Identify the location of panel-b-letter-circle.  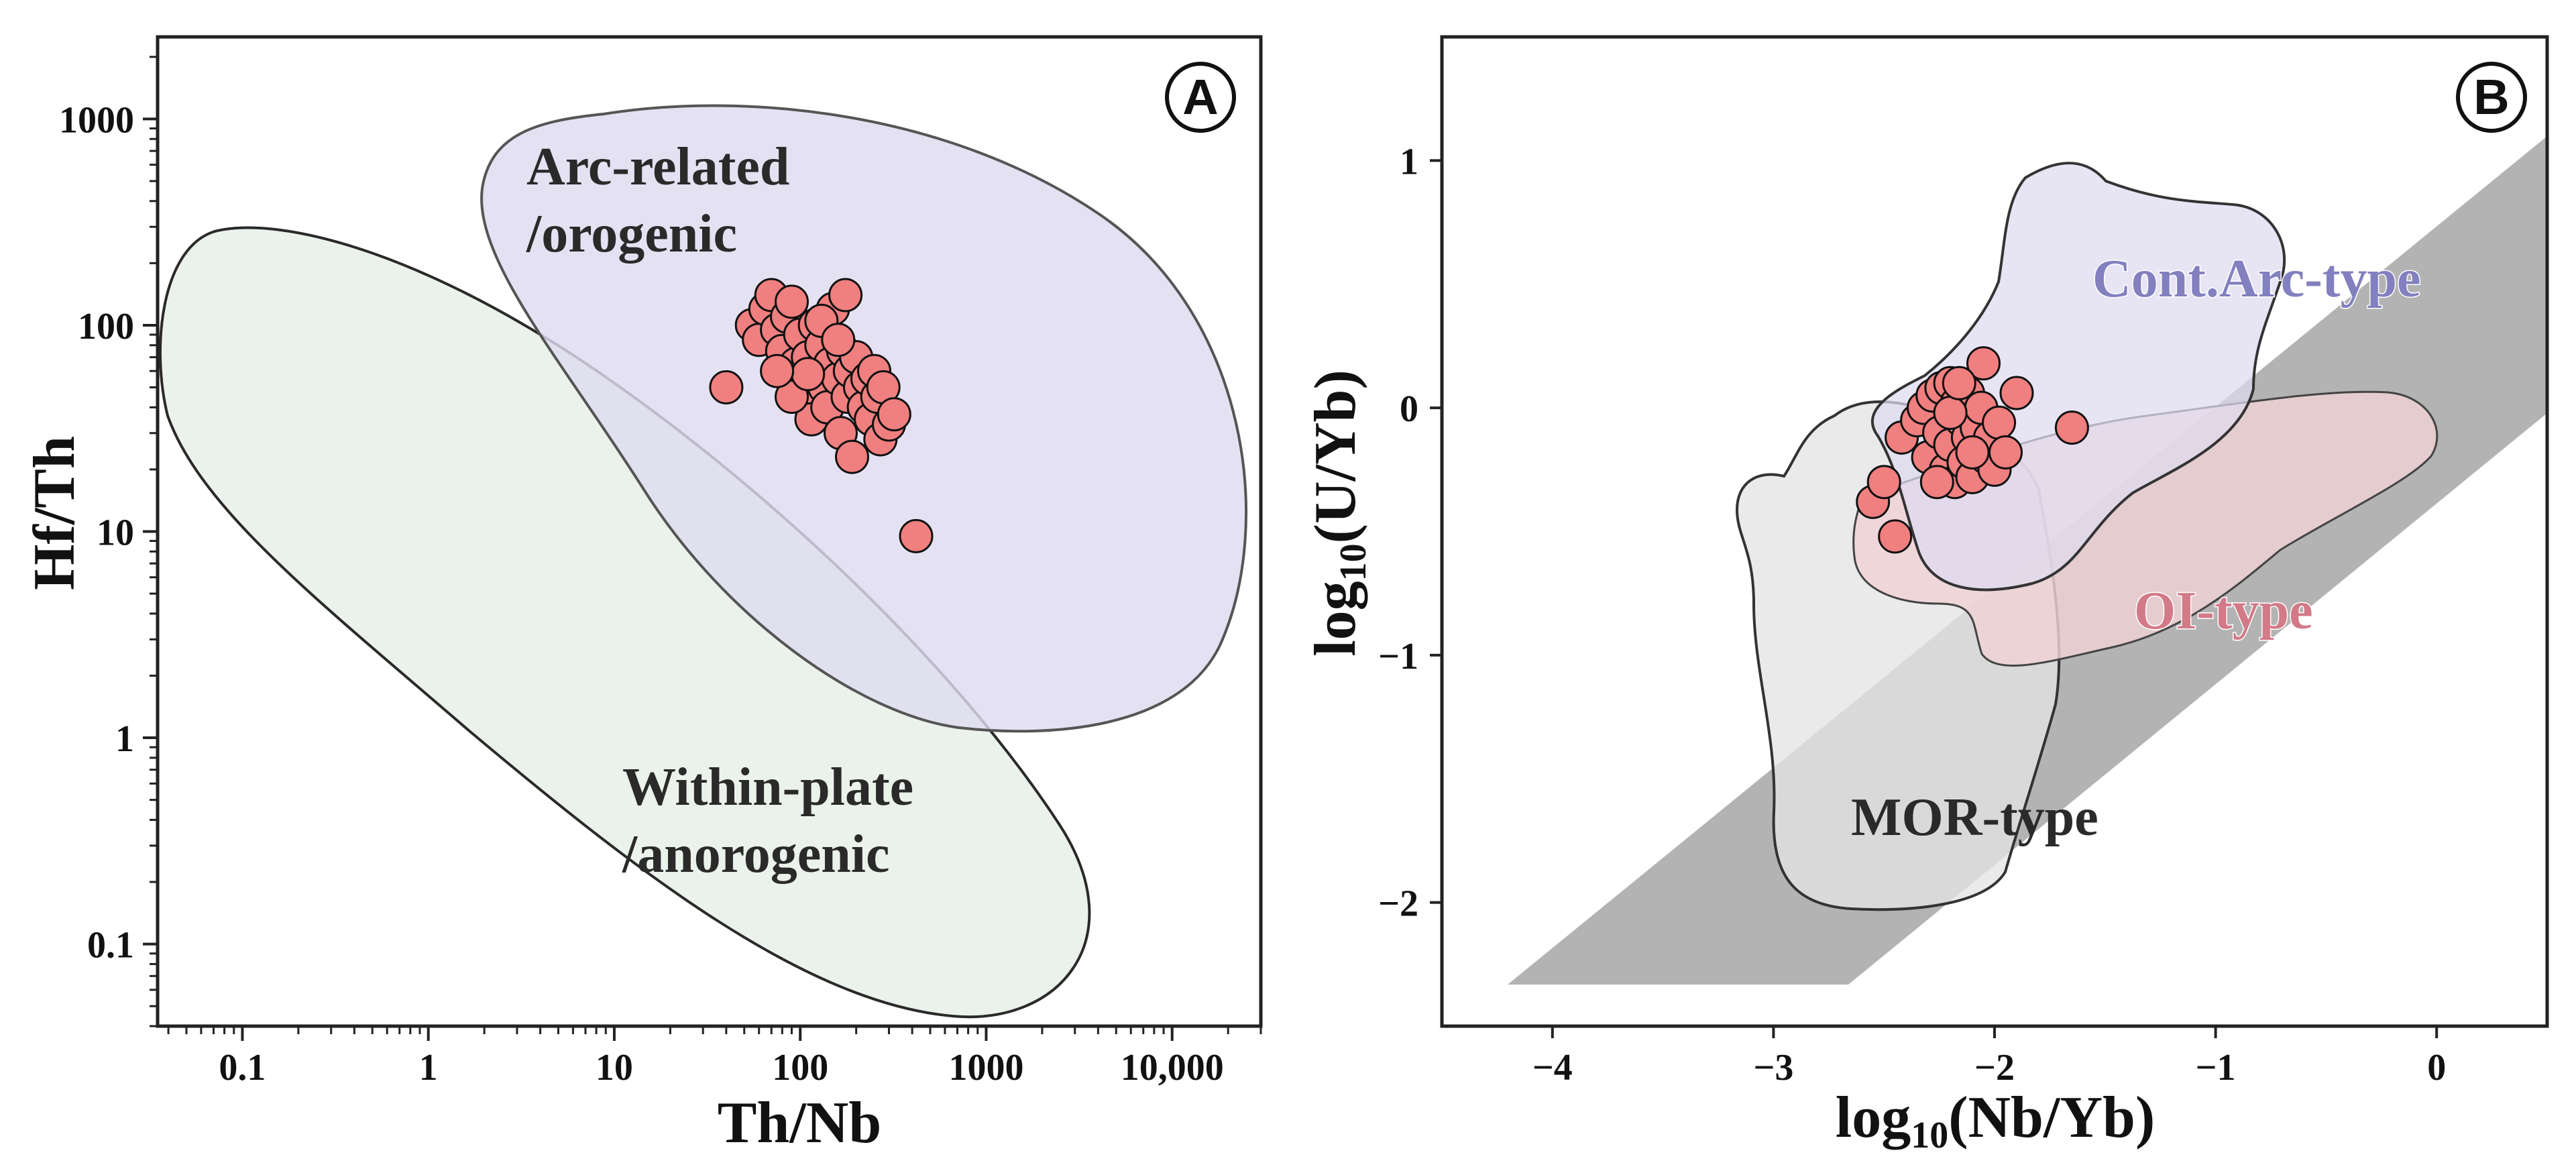
(2491, 97).